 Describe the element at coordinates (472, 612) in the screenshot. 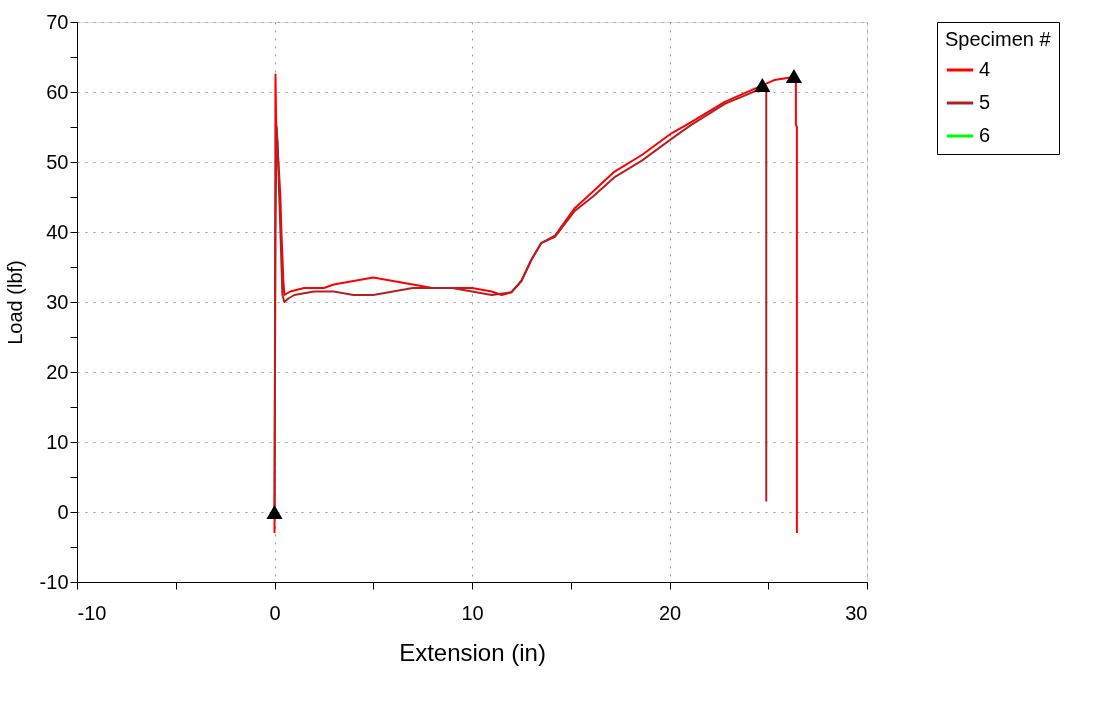

I see `x-tick-label: 10` at that location.